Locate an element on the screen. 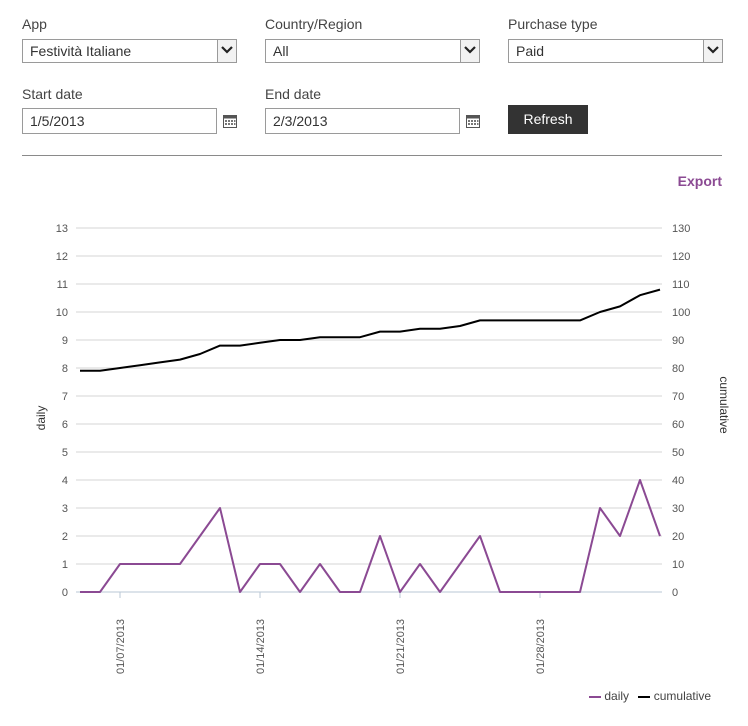  purchase-type-select: Paid is located at coordinates (615, 51).